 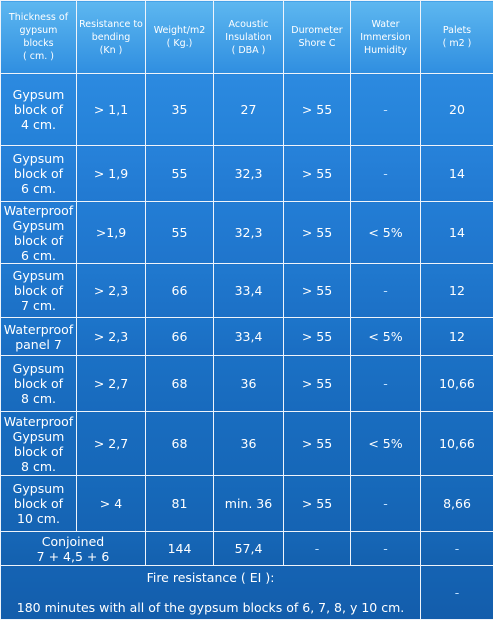 What do you see at coordinates (317, 37) in the screenshot?
I see `header-durometer: Durometer Shore C` at bounding box center [317, 37].